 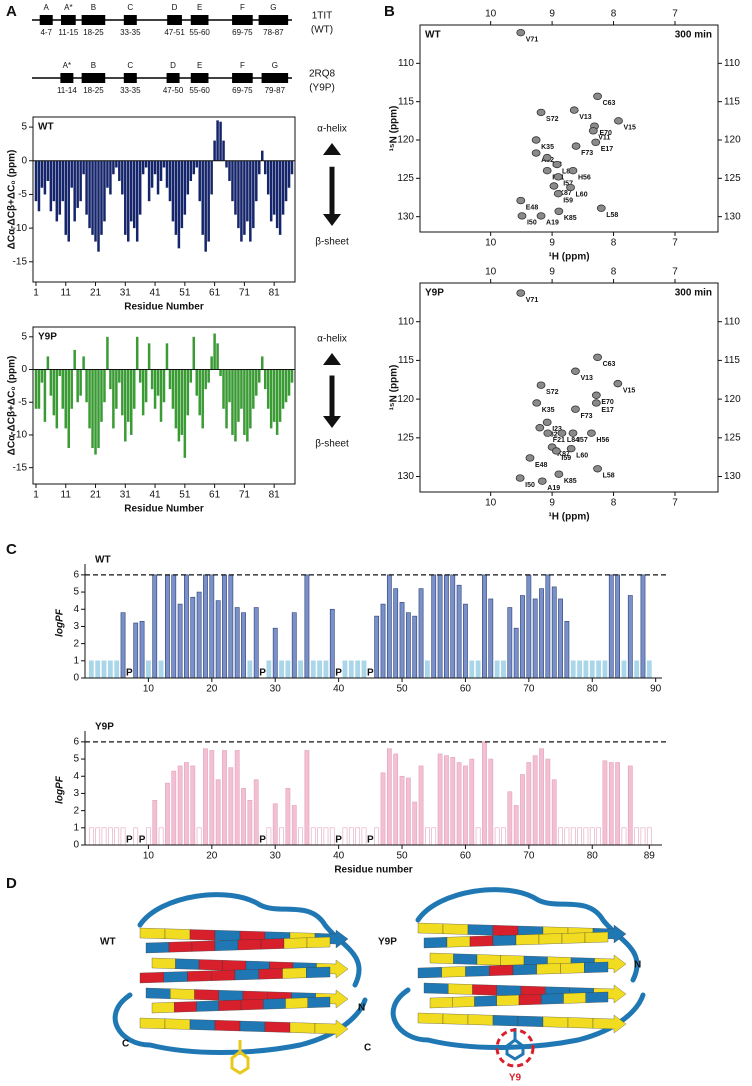 What do you see at coordinates (76, 810) in the screenshot?
I see `y-tick-label: 2` at bounding box center [76, 810].